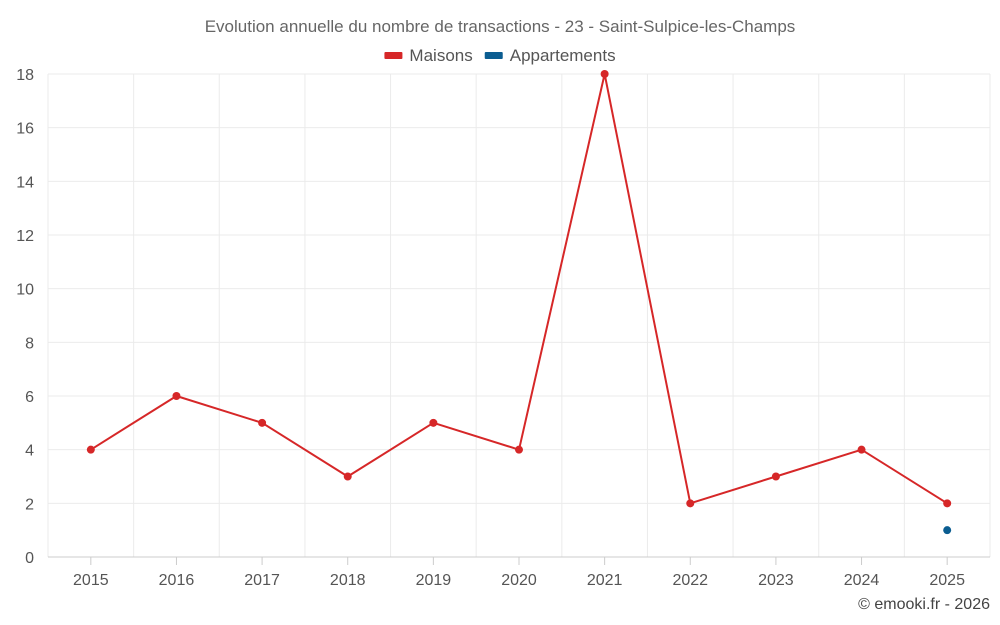 The width and height of the screenshot is (1000, 625). Describe the element at coordinates (29, 397) in the screenshot. I see `y-tick-label: 6` at that location.